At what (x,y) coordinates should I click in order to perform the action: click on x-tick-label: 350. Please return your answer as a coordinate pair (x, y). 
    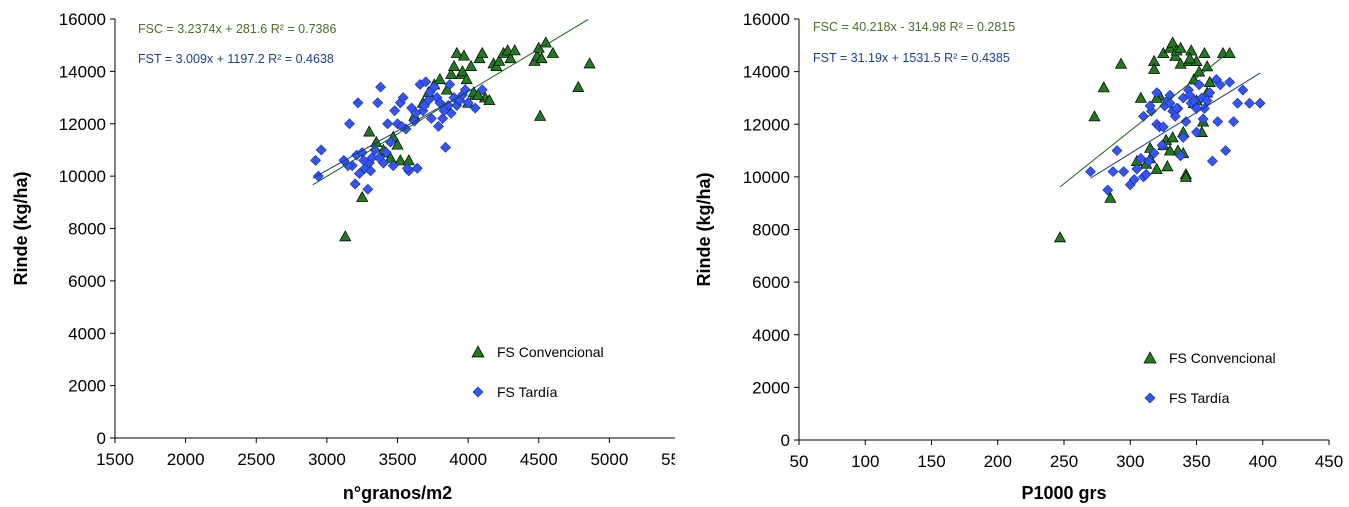
    Looking at the image, I should click on (1196, 461).